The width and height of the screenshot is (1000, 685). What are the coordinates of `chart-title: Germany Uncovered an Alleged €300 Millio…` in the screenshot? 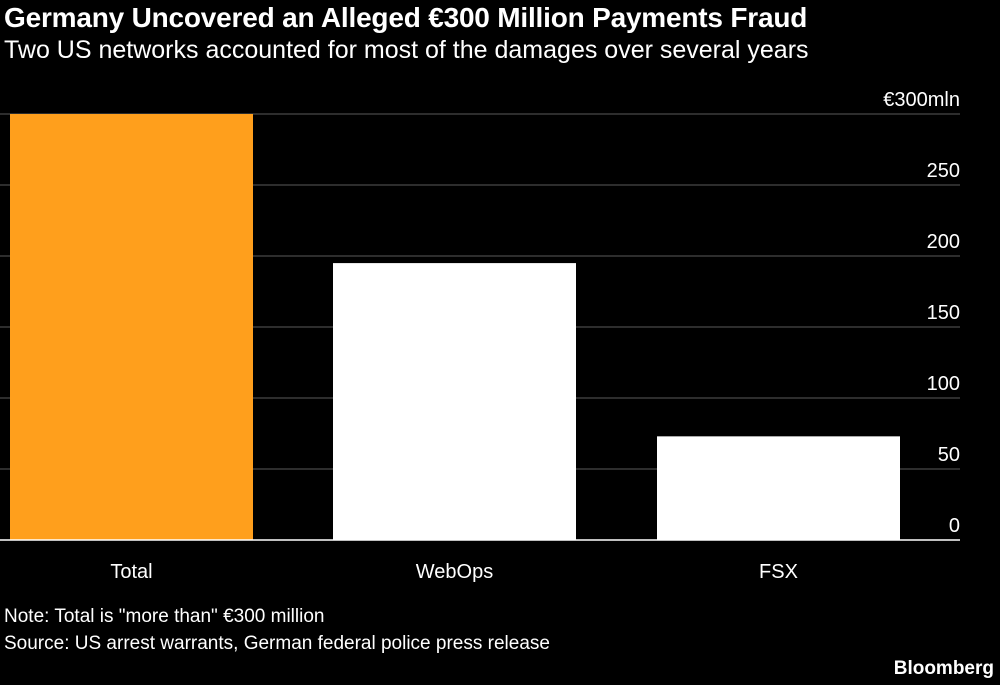 It's located at (406, 17).